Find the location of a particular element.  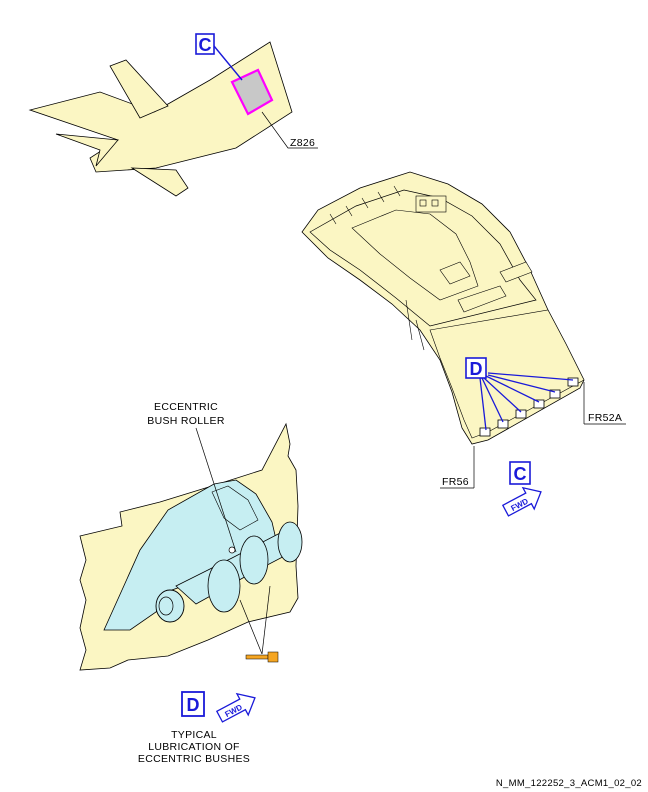

zone-leader-line is located at coordinates (289, 130).